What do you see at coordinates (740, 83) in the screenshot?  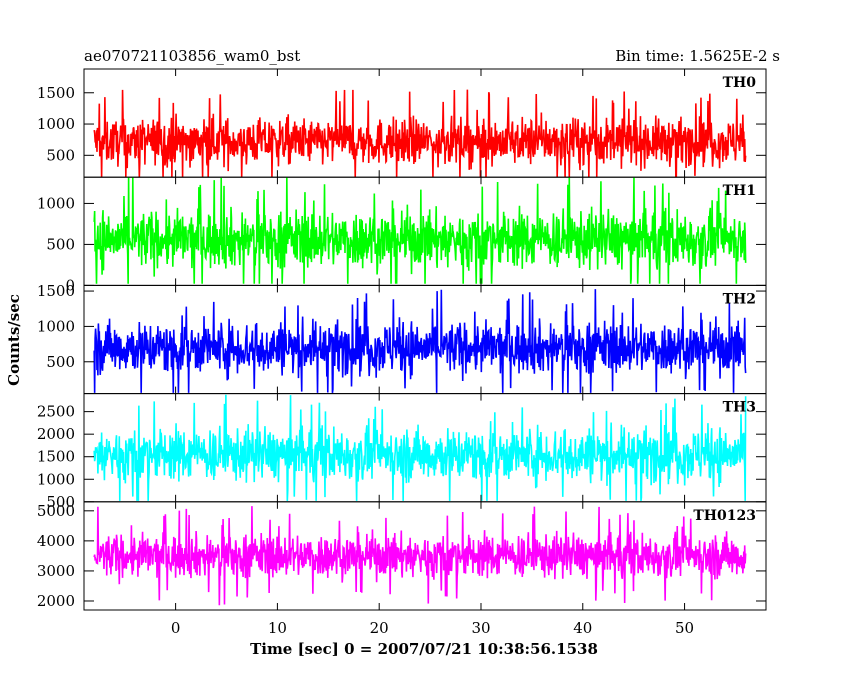 I see `panel-label-th0: TH0` at bounding box center [740, 83].